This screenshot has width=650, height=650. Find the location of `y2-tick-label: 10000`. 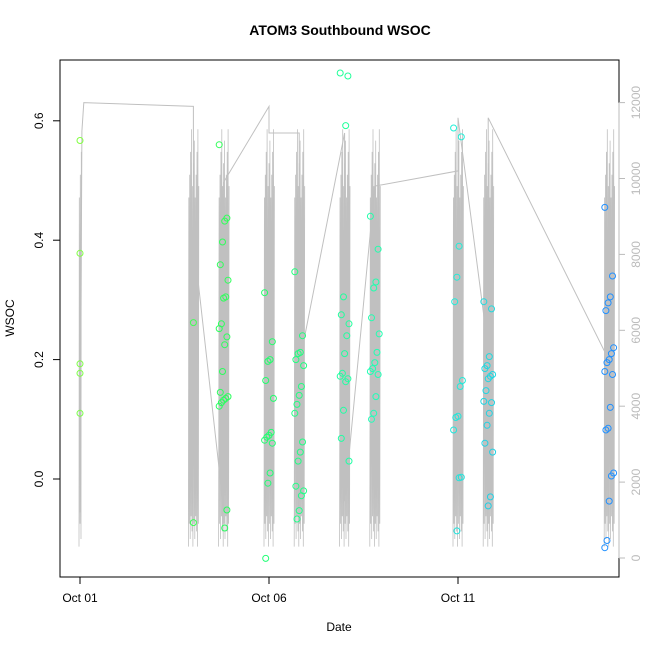

y2-tick-label: 10000 is located at coordinates (636, 178).